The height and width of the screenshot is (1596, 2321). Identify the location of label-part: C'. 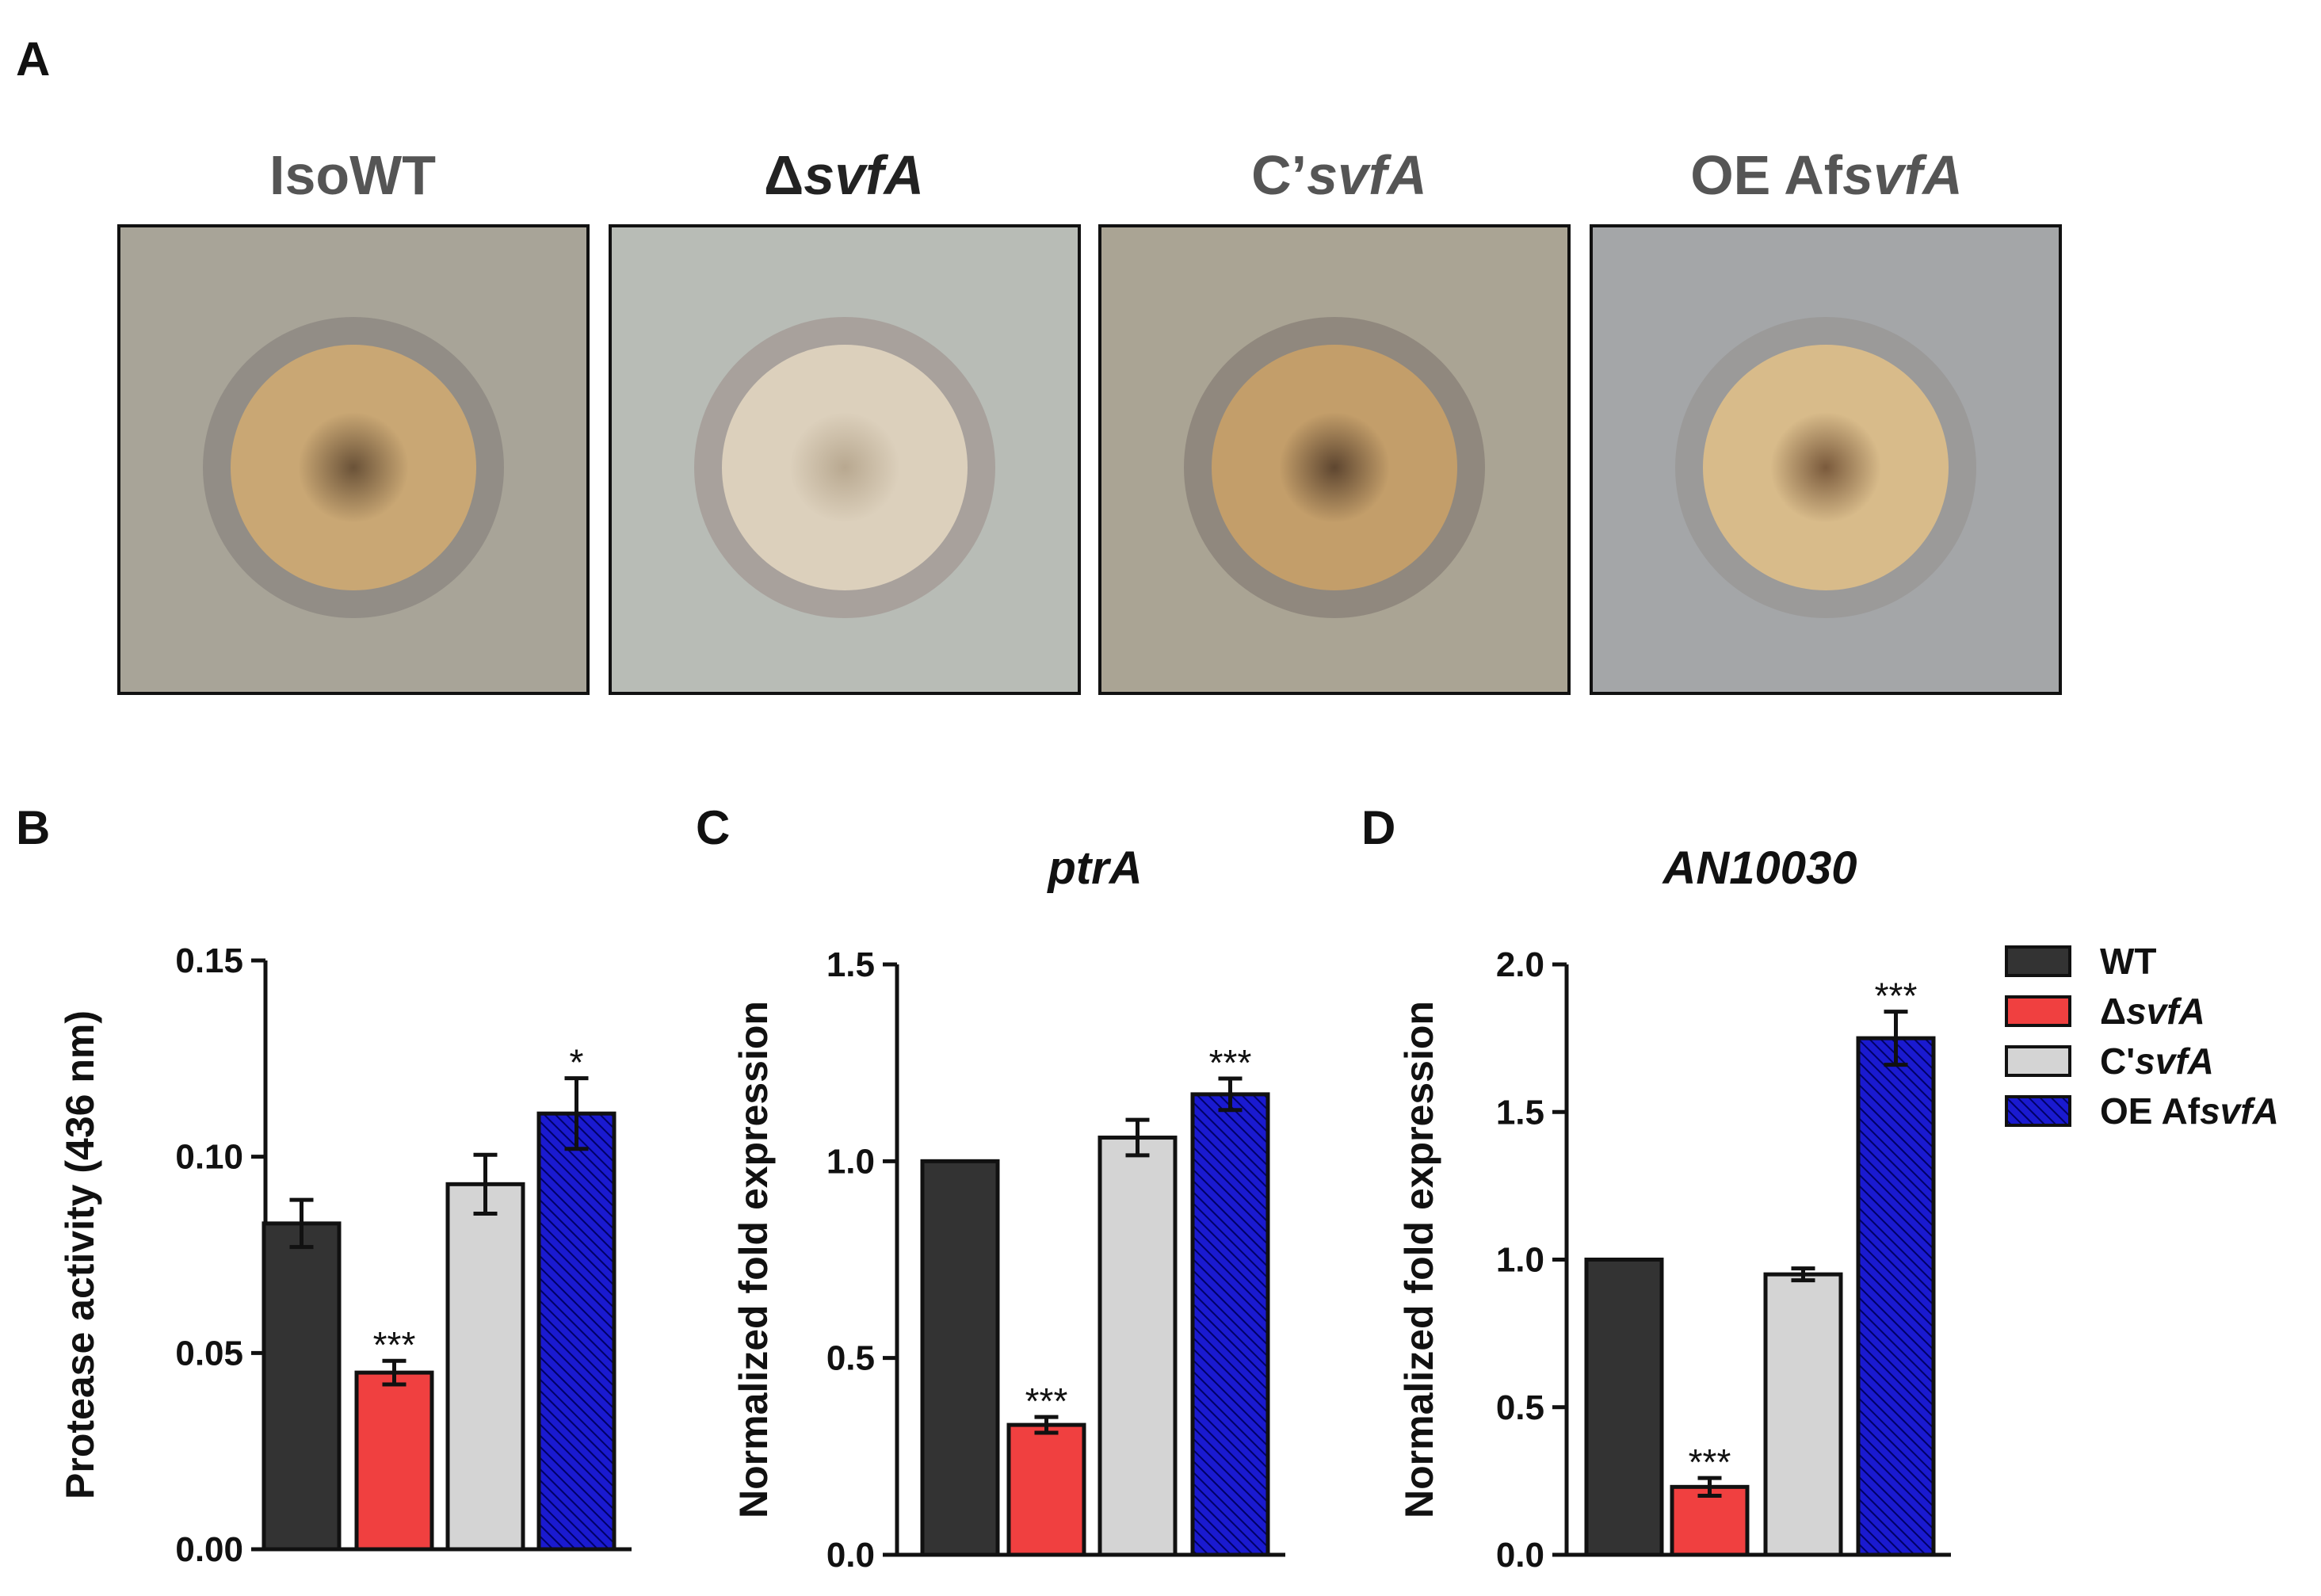
(2117, 1061).